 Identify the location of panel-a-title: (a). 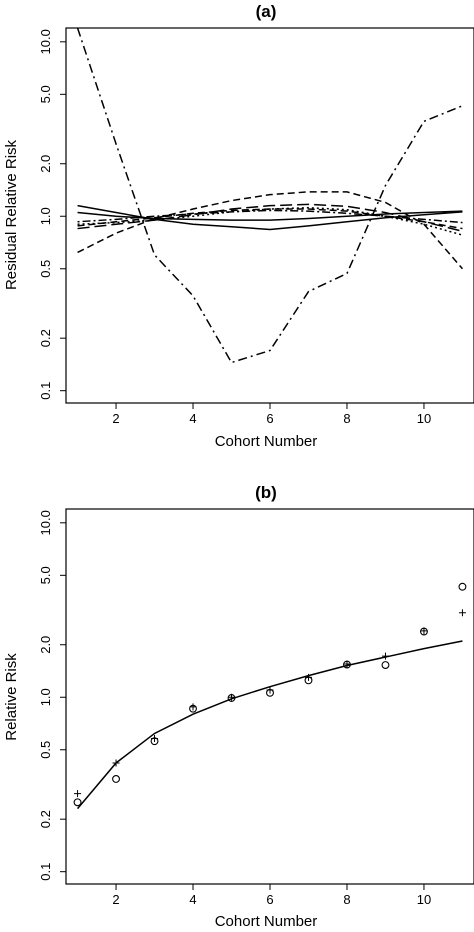
(266, 11).